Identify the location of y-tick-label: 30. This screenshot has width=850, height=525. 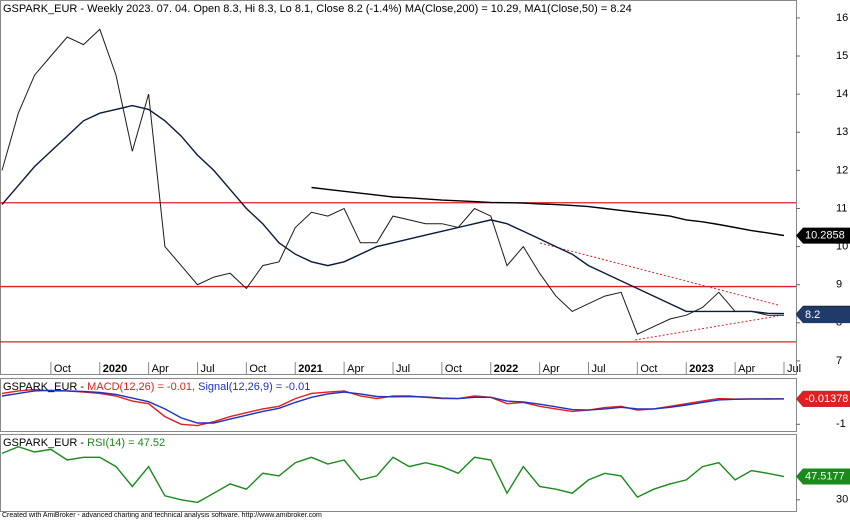
(842, 500).